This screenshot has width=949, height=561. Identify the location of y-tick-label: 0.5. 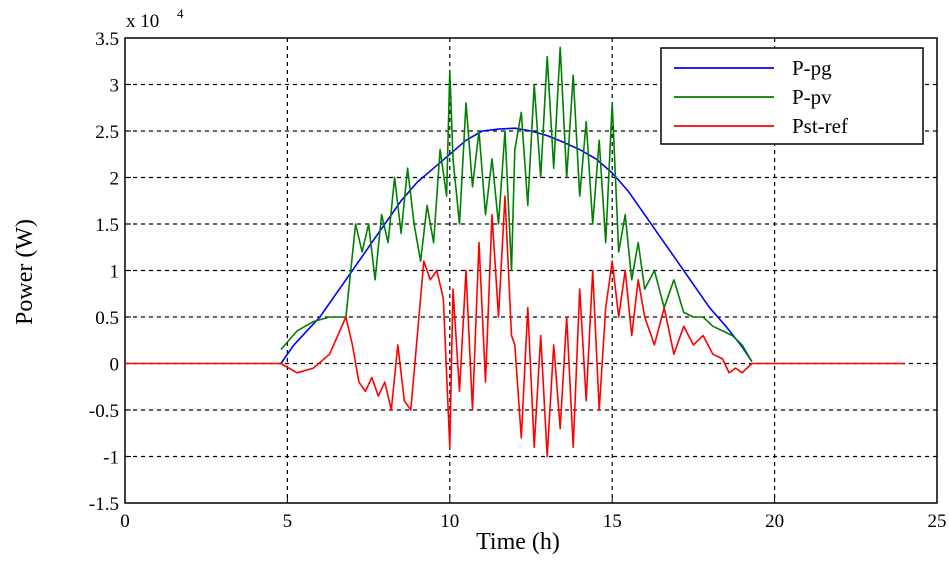
(107, 318).